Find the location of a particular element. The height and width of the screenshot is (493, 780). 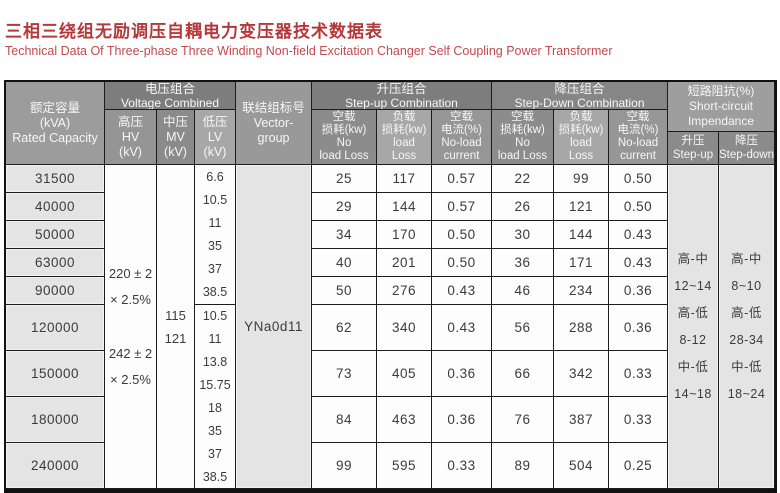

cell-line: 38.5 is located at coordinates (215, 476).